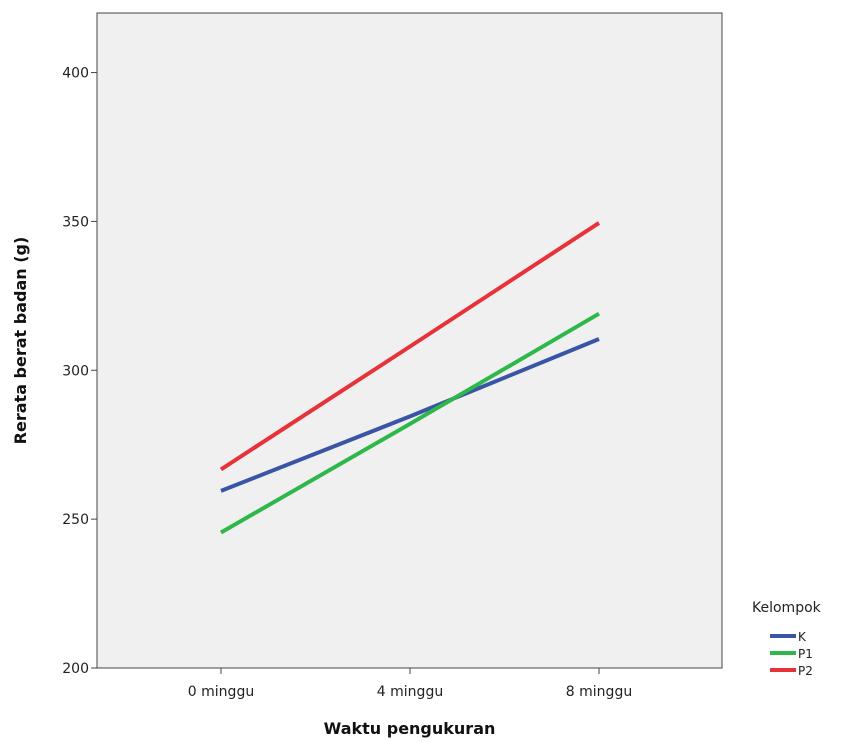 The height and width of the screenshot is (742, 842). What do you see at coordinates (410, 728) in the screenshot?
I see `x-axis-title: Waktu pengukuran` at bounding box center [410, 728].